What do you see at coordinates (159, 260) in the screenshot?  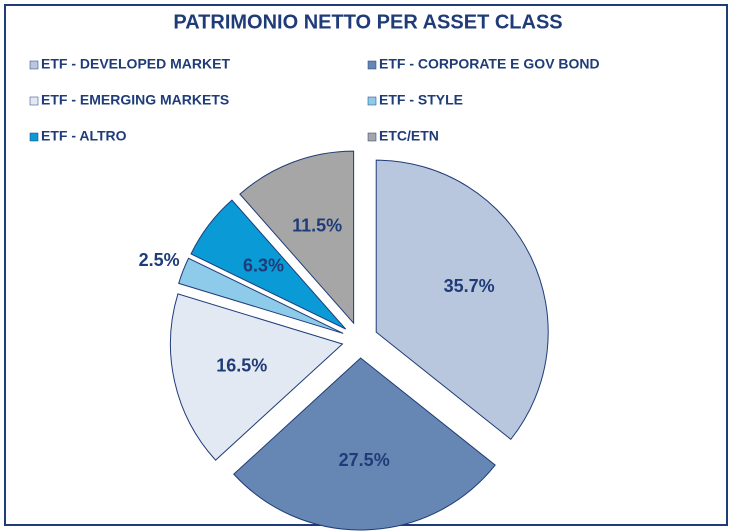 I see `slice-label: 2.5%` at bounding box center [159, 260].